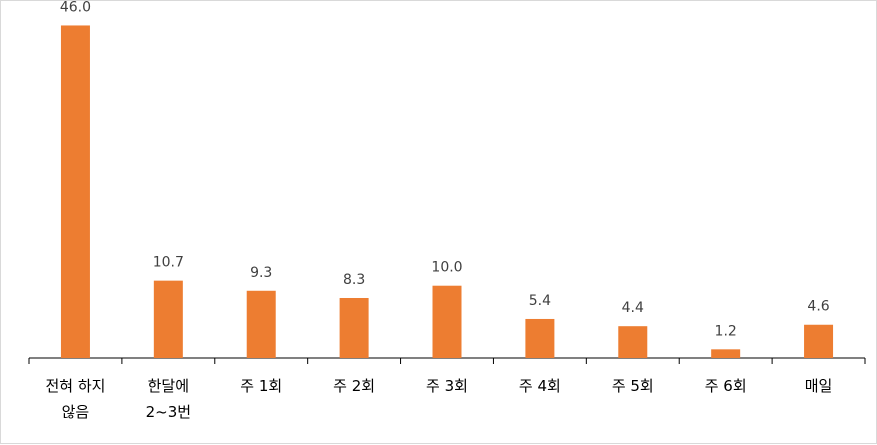  Describe the element at coordinates (818, 307) in the screenshot. I see `data-label: 4.6` at that location.